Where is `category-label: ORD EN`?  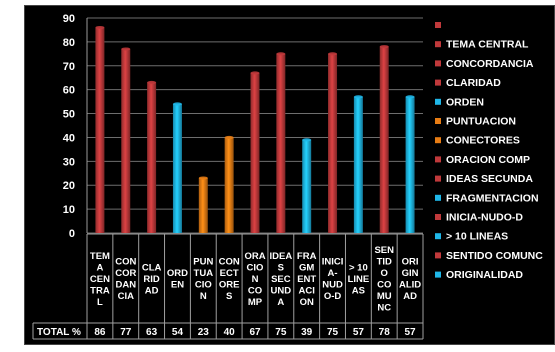 category-label: ORD EN is located at coordinates (177, 279).